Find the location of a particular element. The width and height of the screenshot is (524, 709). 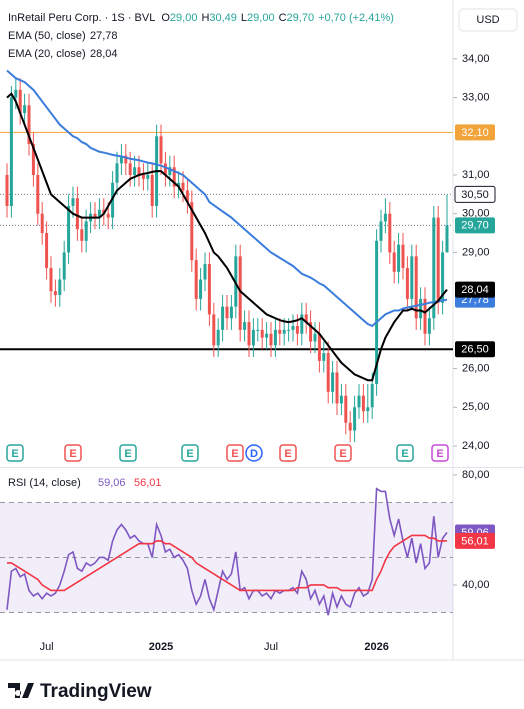

legend-value: 27,78 is located at coordinates (104, 36).